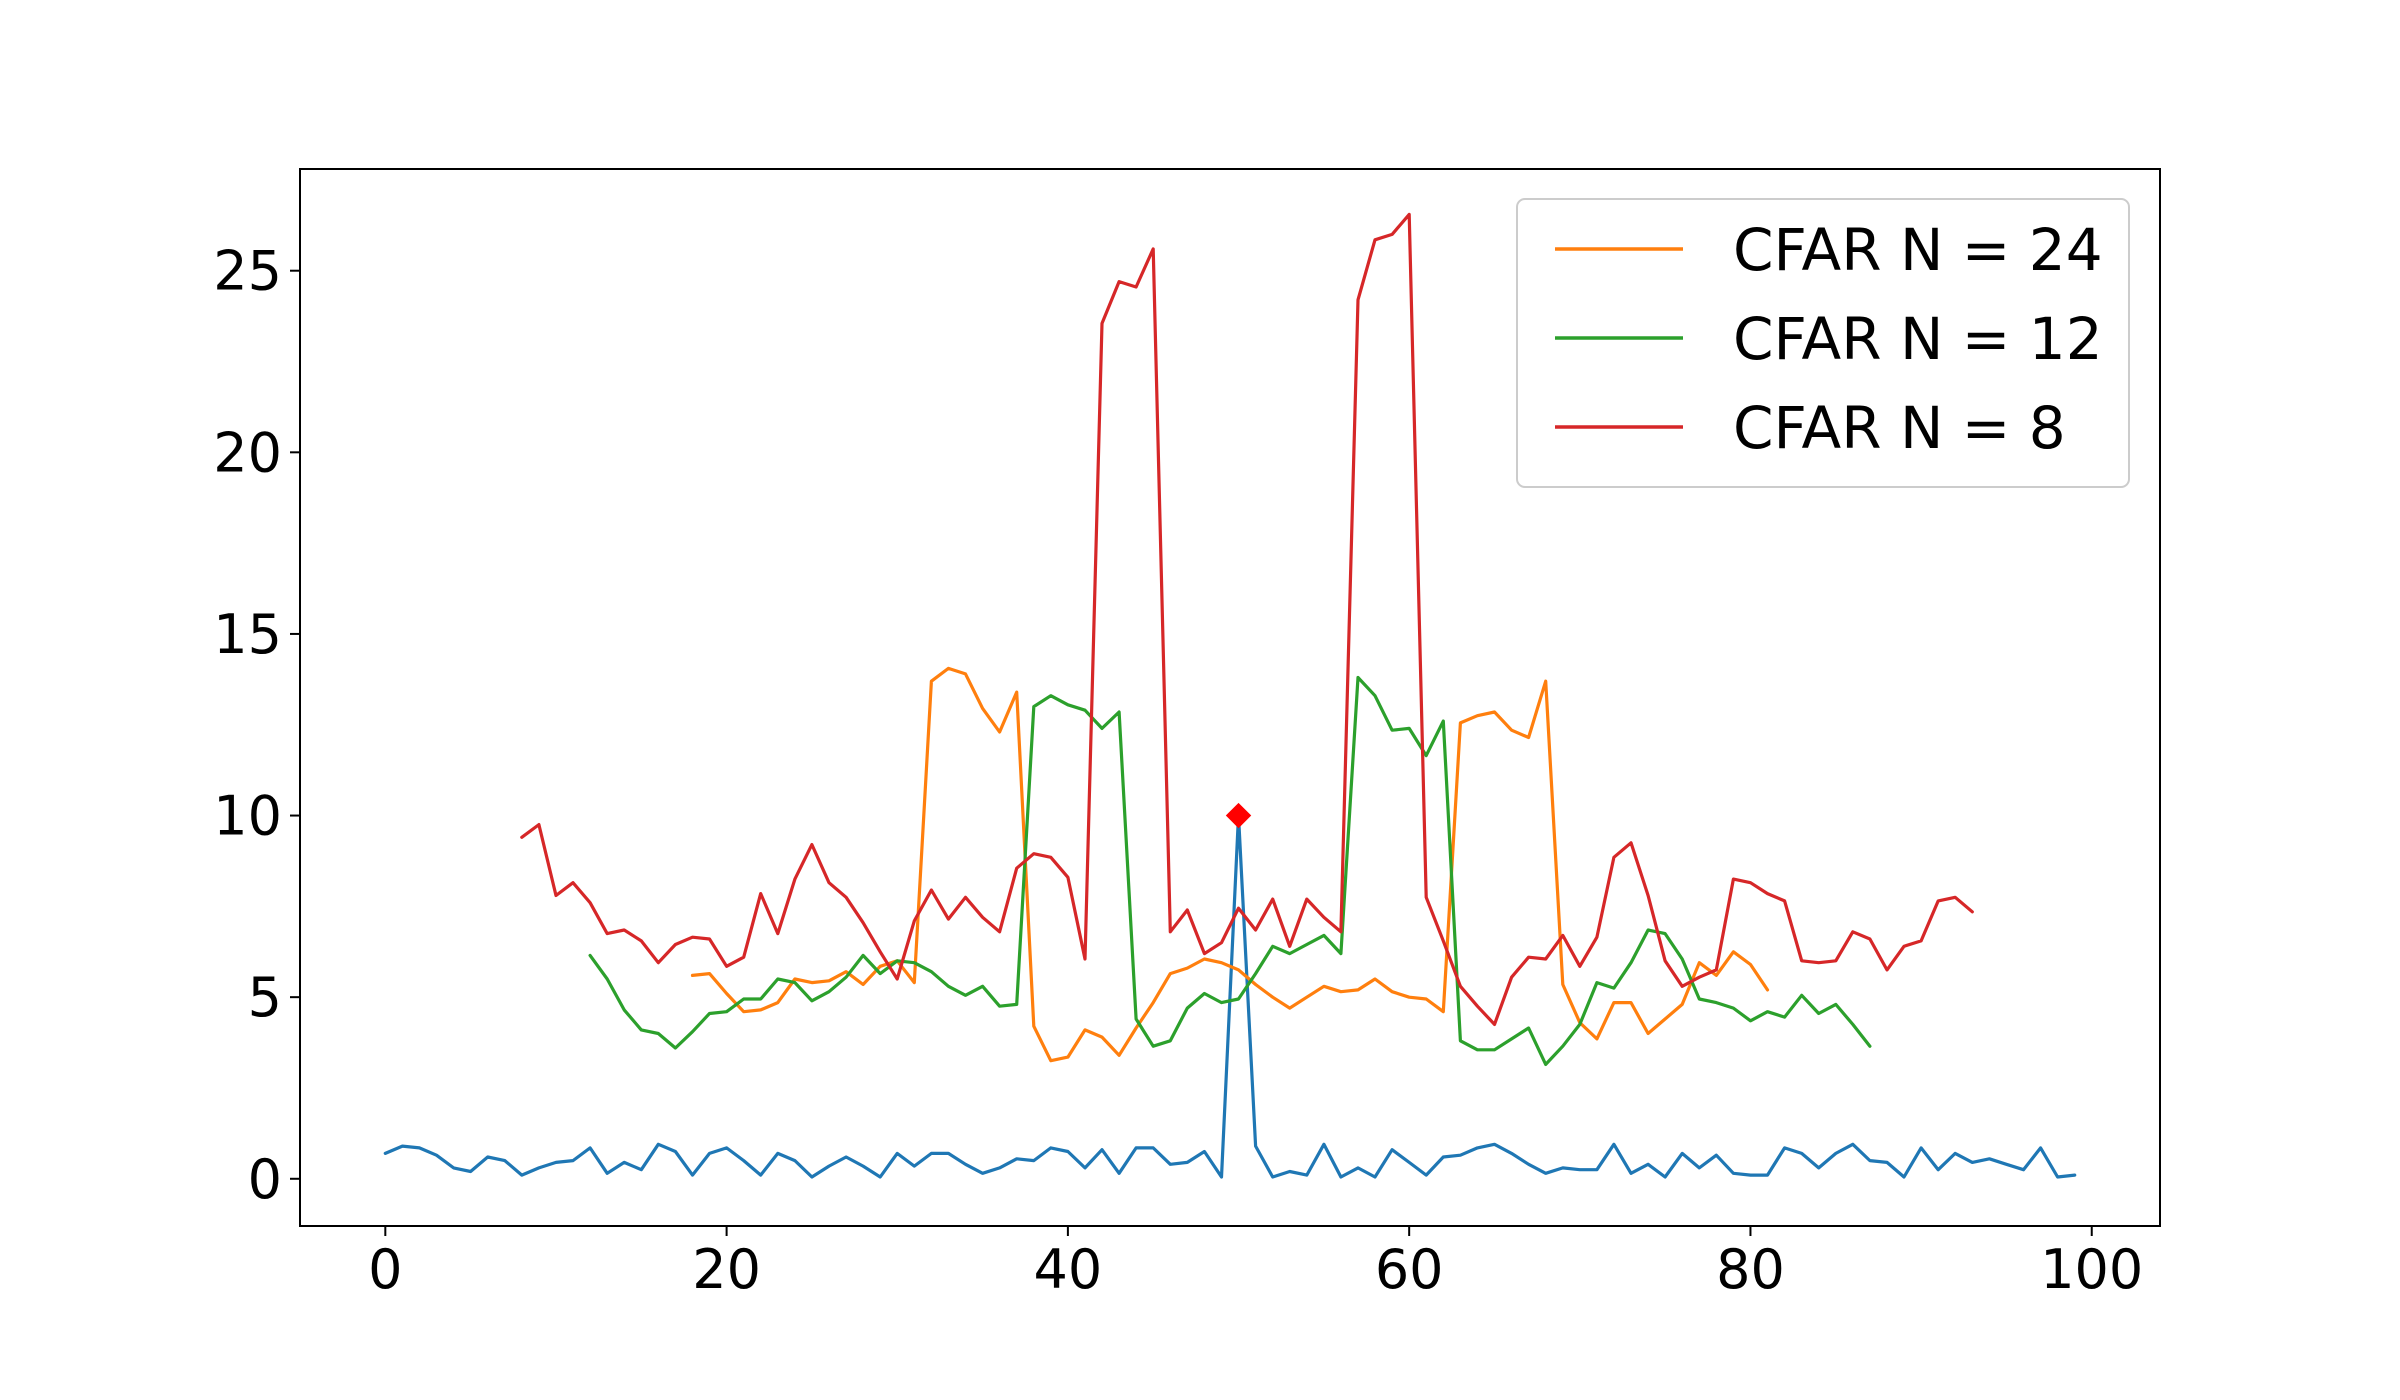 This screenshot has height=1400, width=2400. I want to click on y-tick-label: 10, so click(247, 816).